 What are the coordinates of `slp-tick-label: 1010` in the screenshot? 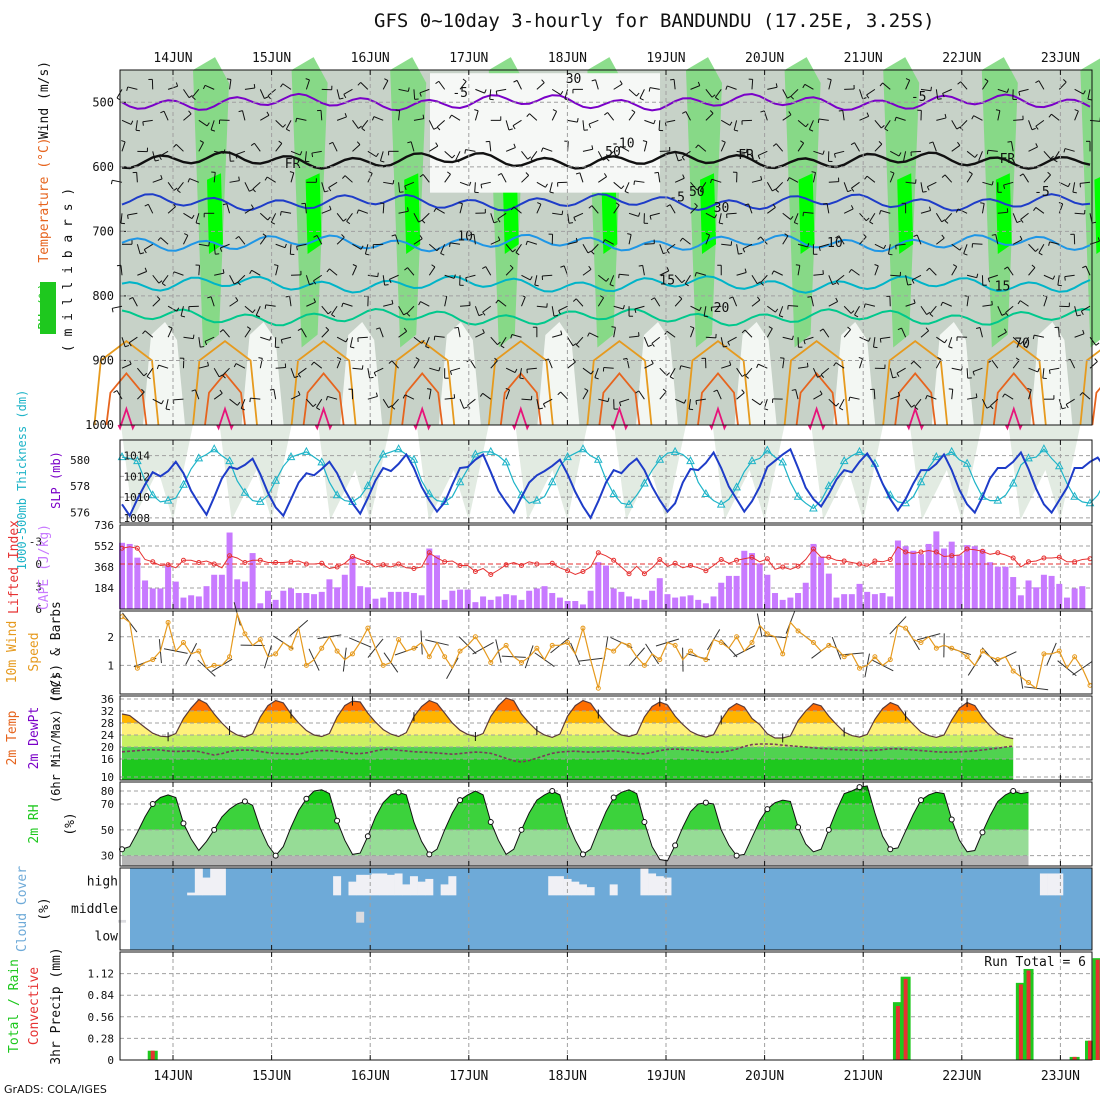 It's located at (137, 497).